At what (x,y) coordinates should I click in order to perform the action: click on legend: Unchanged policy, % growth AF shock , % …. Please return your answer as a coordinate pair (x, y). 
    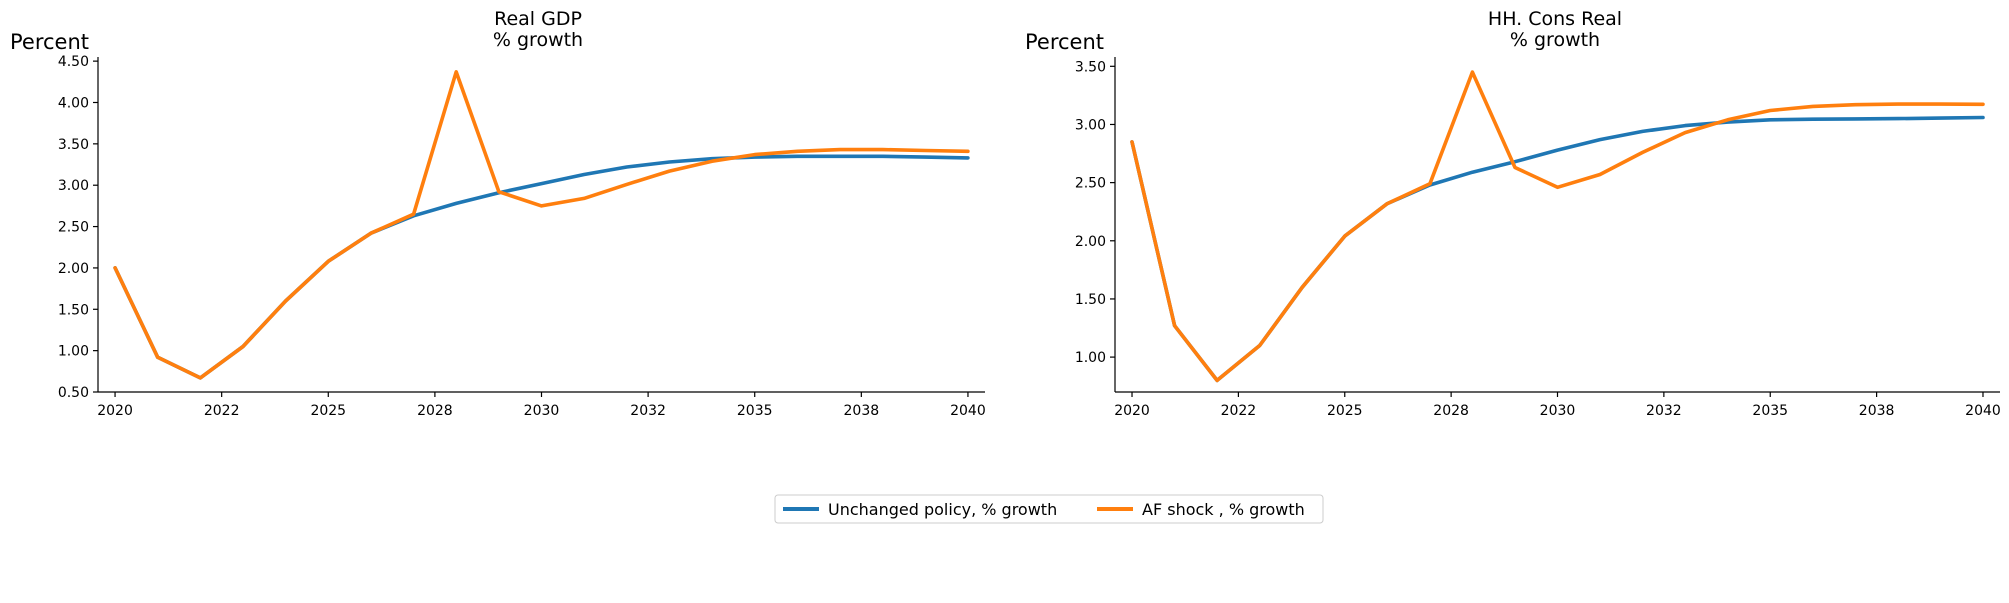
    Looking at the image, I should click on (1049, 509).